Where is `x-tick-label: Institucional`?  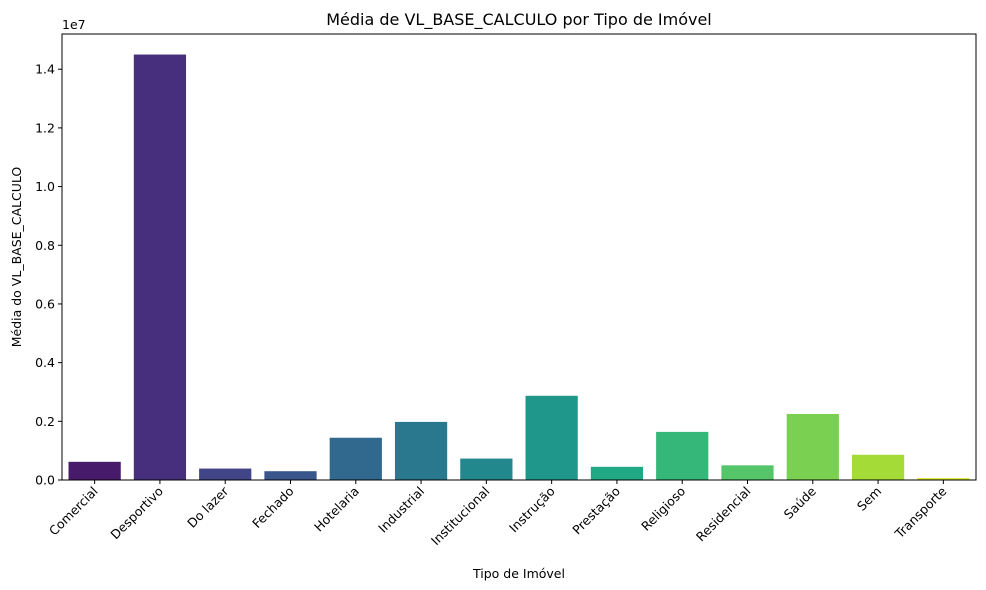
x-tick-label: Institucional is located at coordinates (460, 516).